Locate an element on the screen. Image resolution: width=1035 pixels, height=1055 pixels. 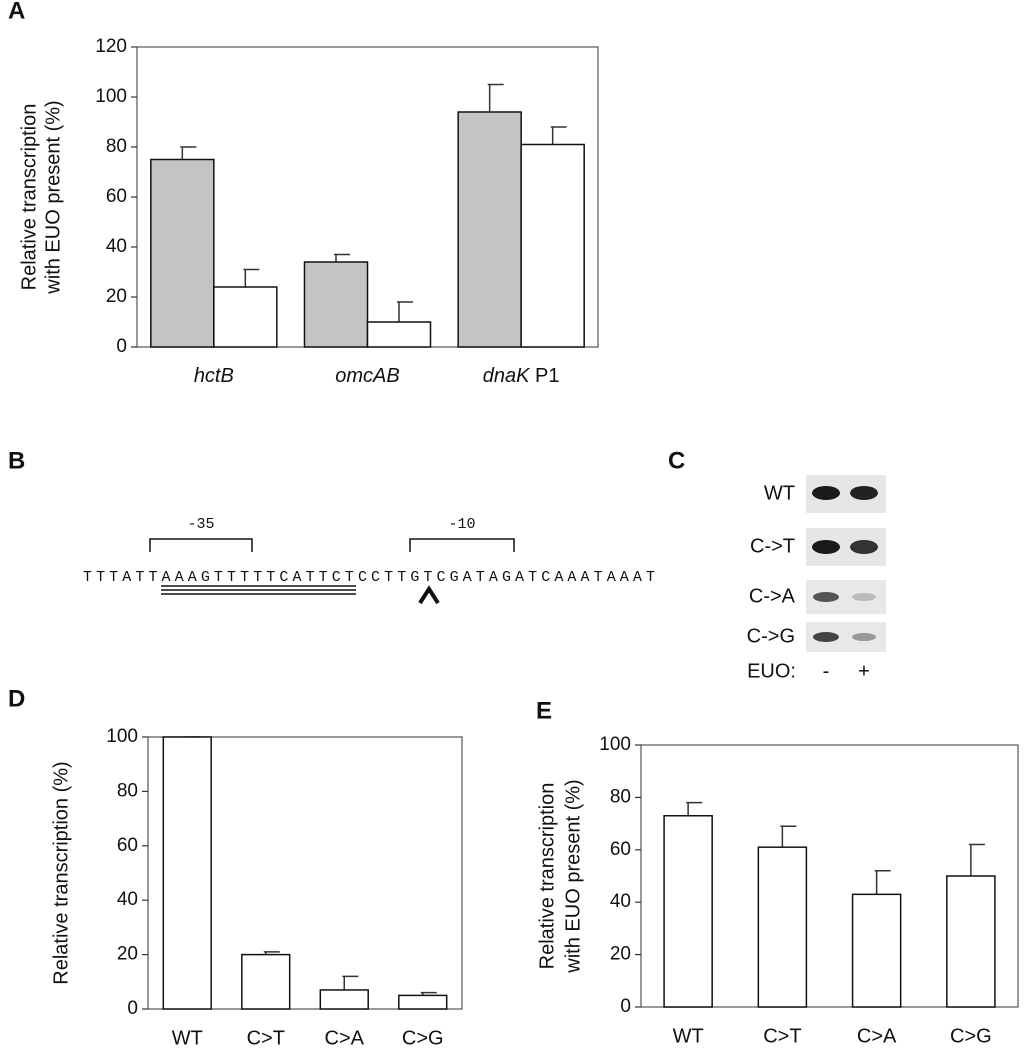
panel-label: B is located at coordinates (16, 460).